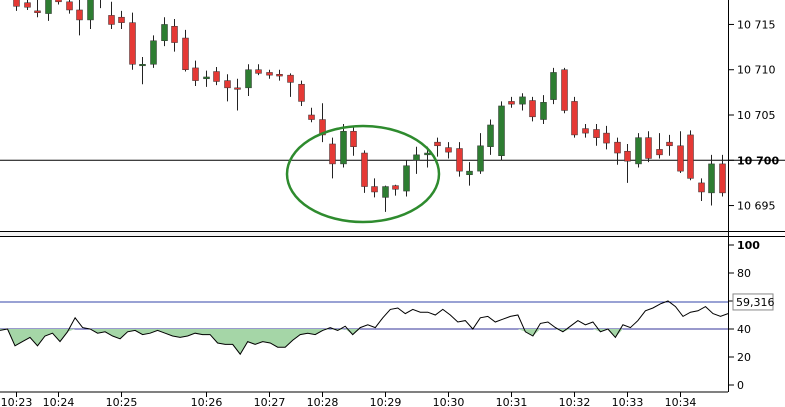 The width and height of the screenshot is (785, 407). What do you see at coordinates (386, 401) in the screenshot?
I see `time-tick-label: 10:29` at bounding box center [386, 401].